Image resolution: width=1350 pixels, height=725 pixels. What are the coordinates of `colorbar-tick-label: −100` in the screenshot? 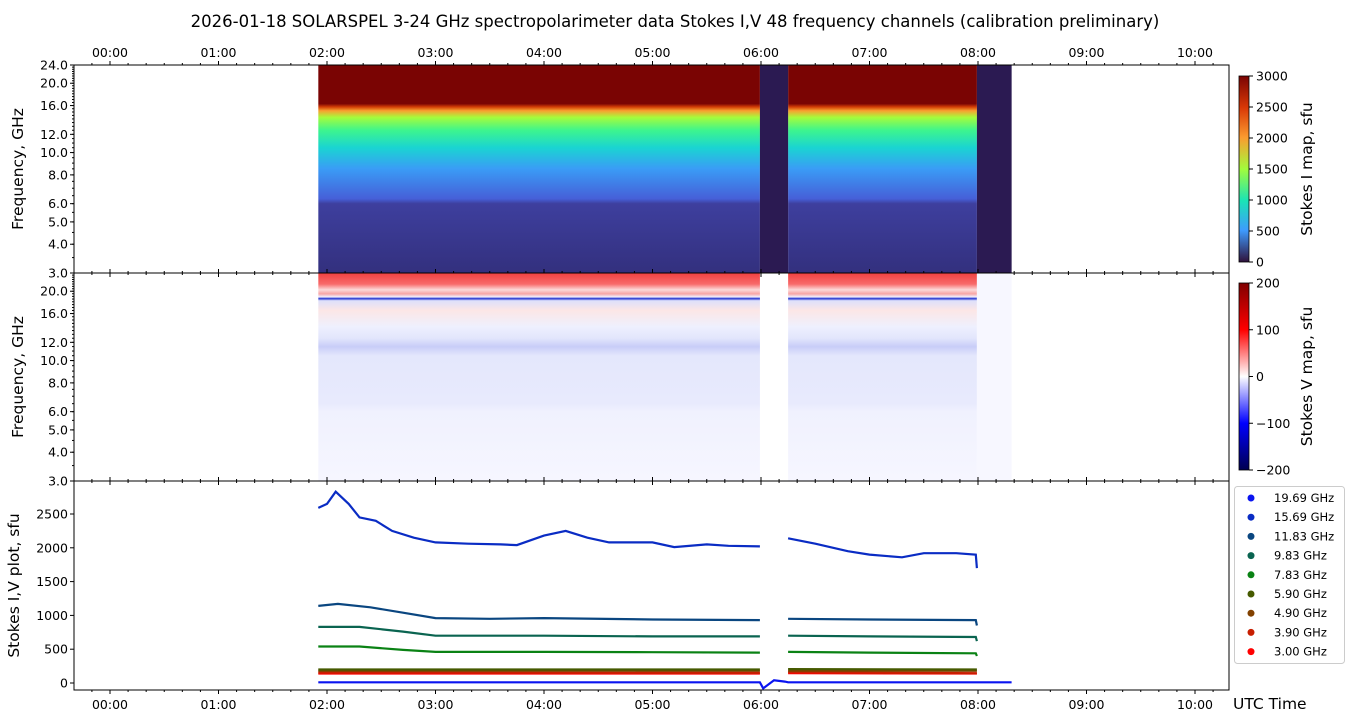 It's located at (1273, 423).